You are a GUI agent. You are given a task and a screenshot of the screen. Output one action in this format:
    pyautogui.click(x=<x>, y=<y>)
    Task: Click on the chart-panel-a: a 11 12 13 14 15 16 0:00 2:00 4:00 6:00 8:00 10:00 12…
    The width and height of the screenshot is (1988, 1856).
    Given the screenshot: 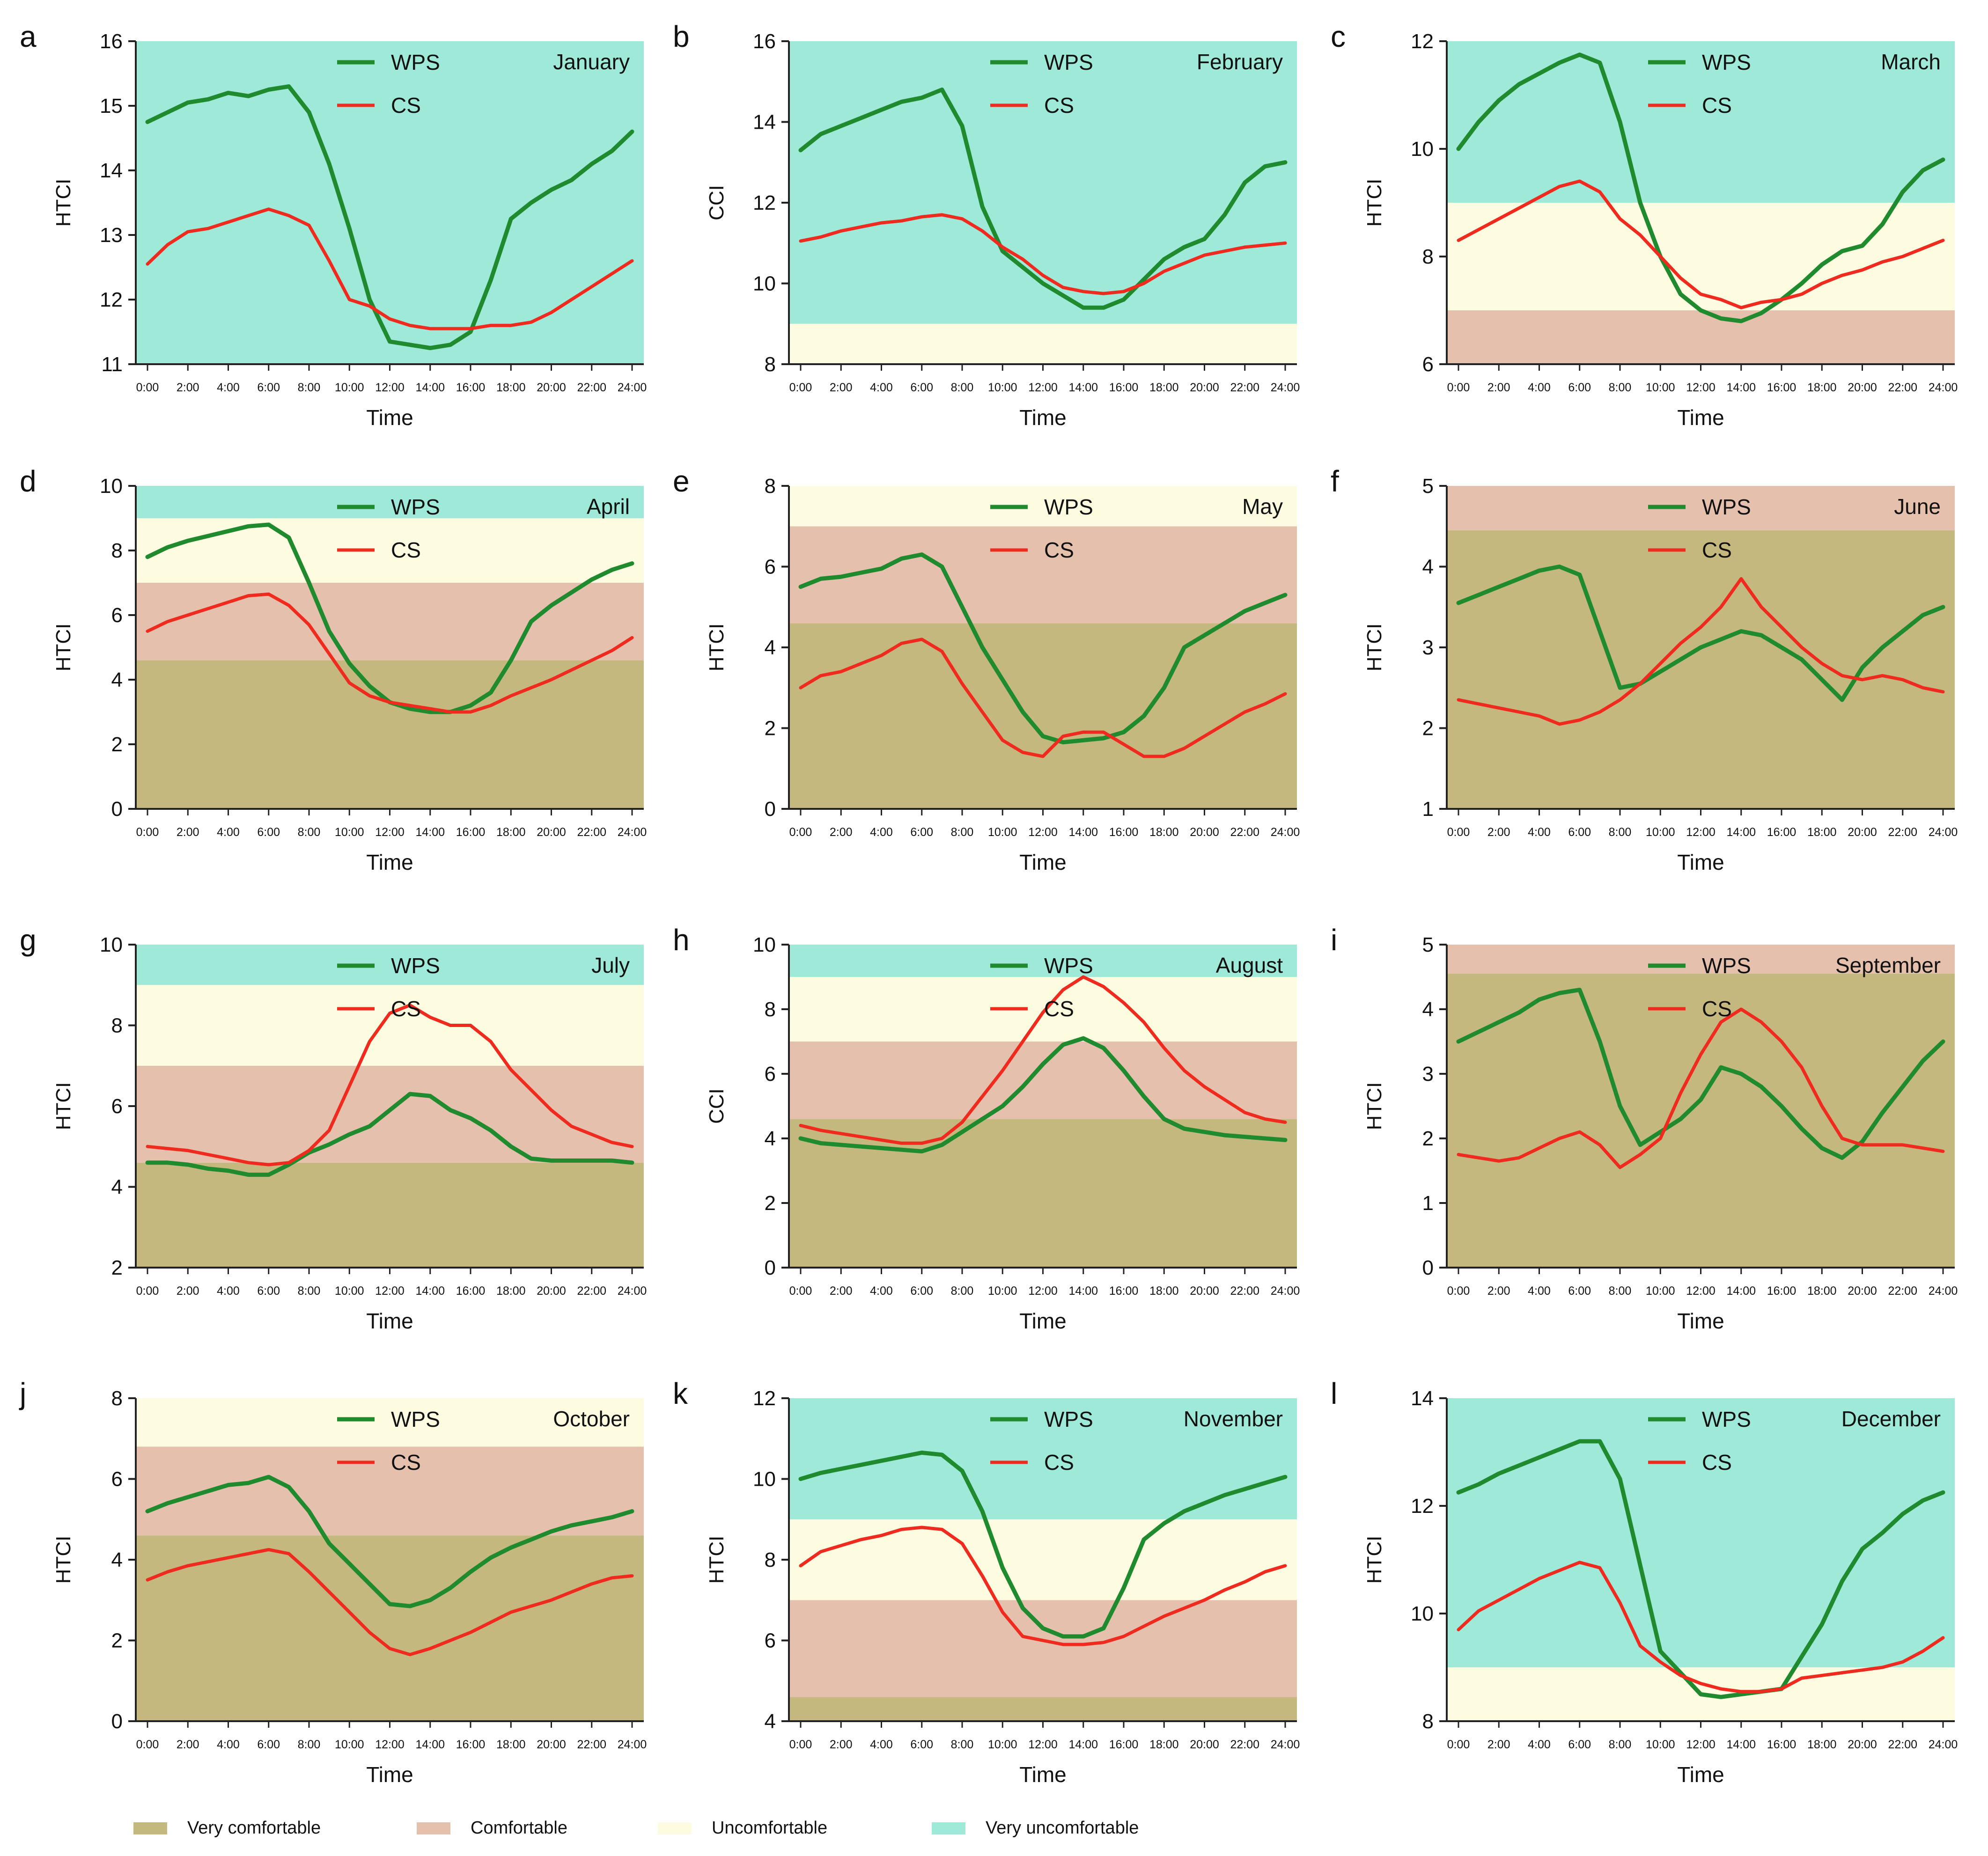 What is the action you would take?
    pyautogui.click(x=334, y=225)
    